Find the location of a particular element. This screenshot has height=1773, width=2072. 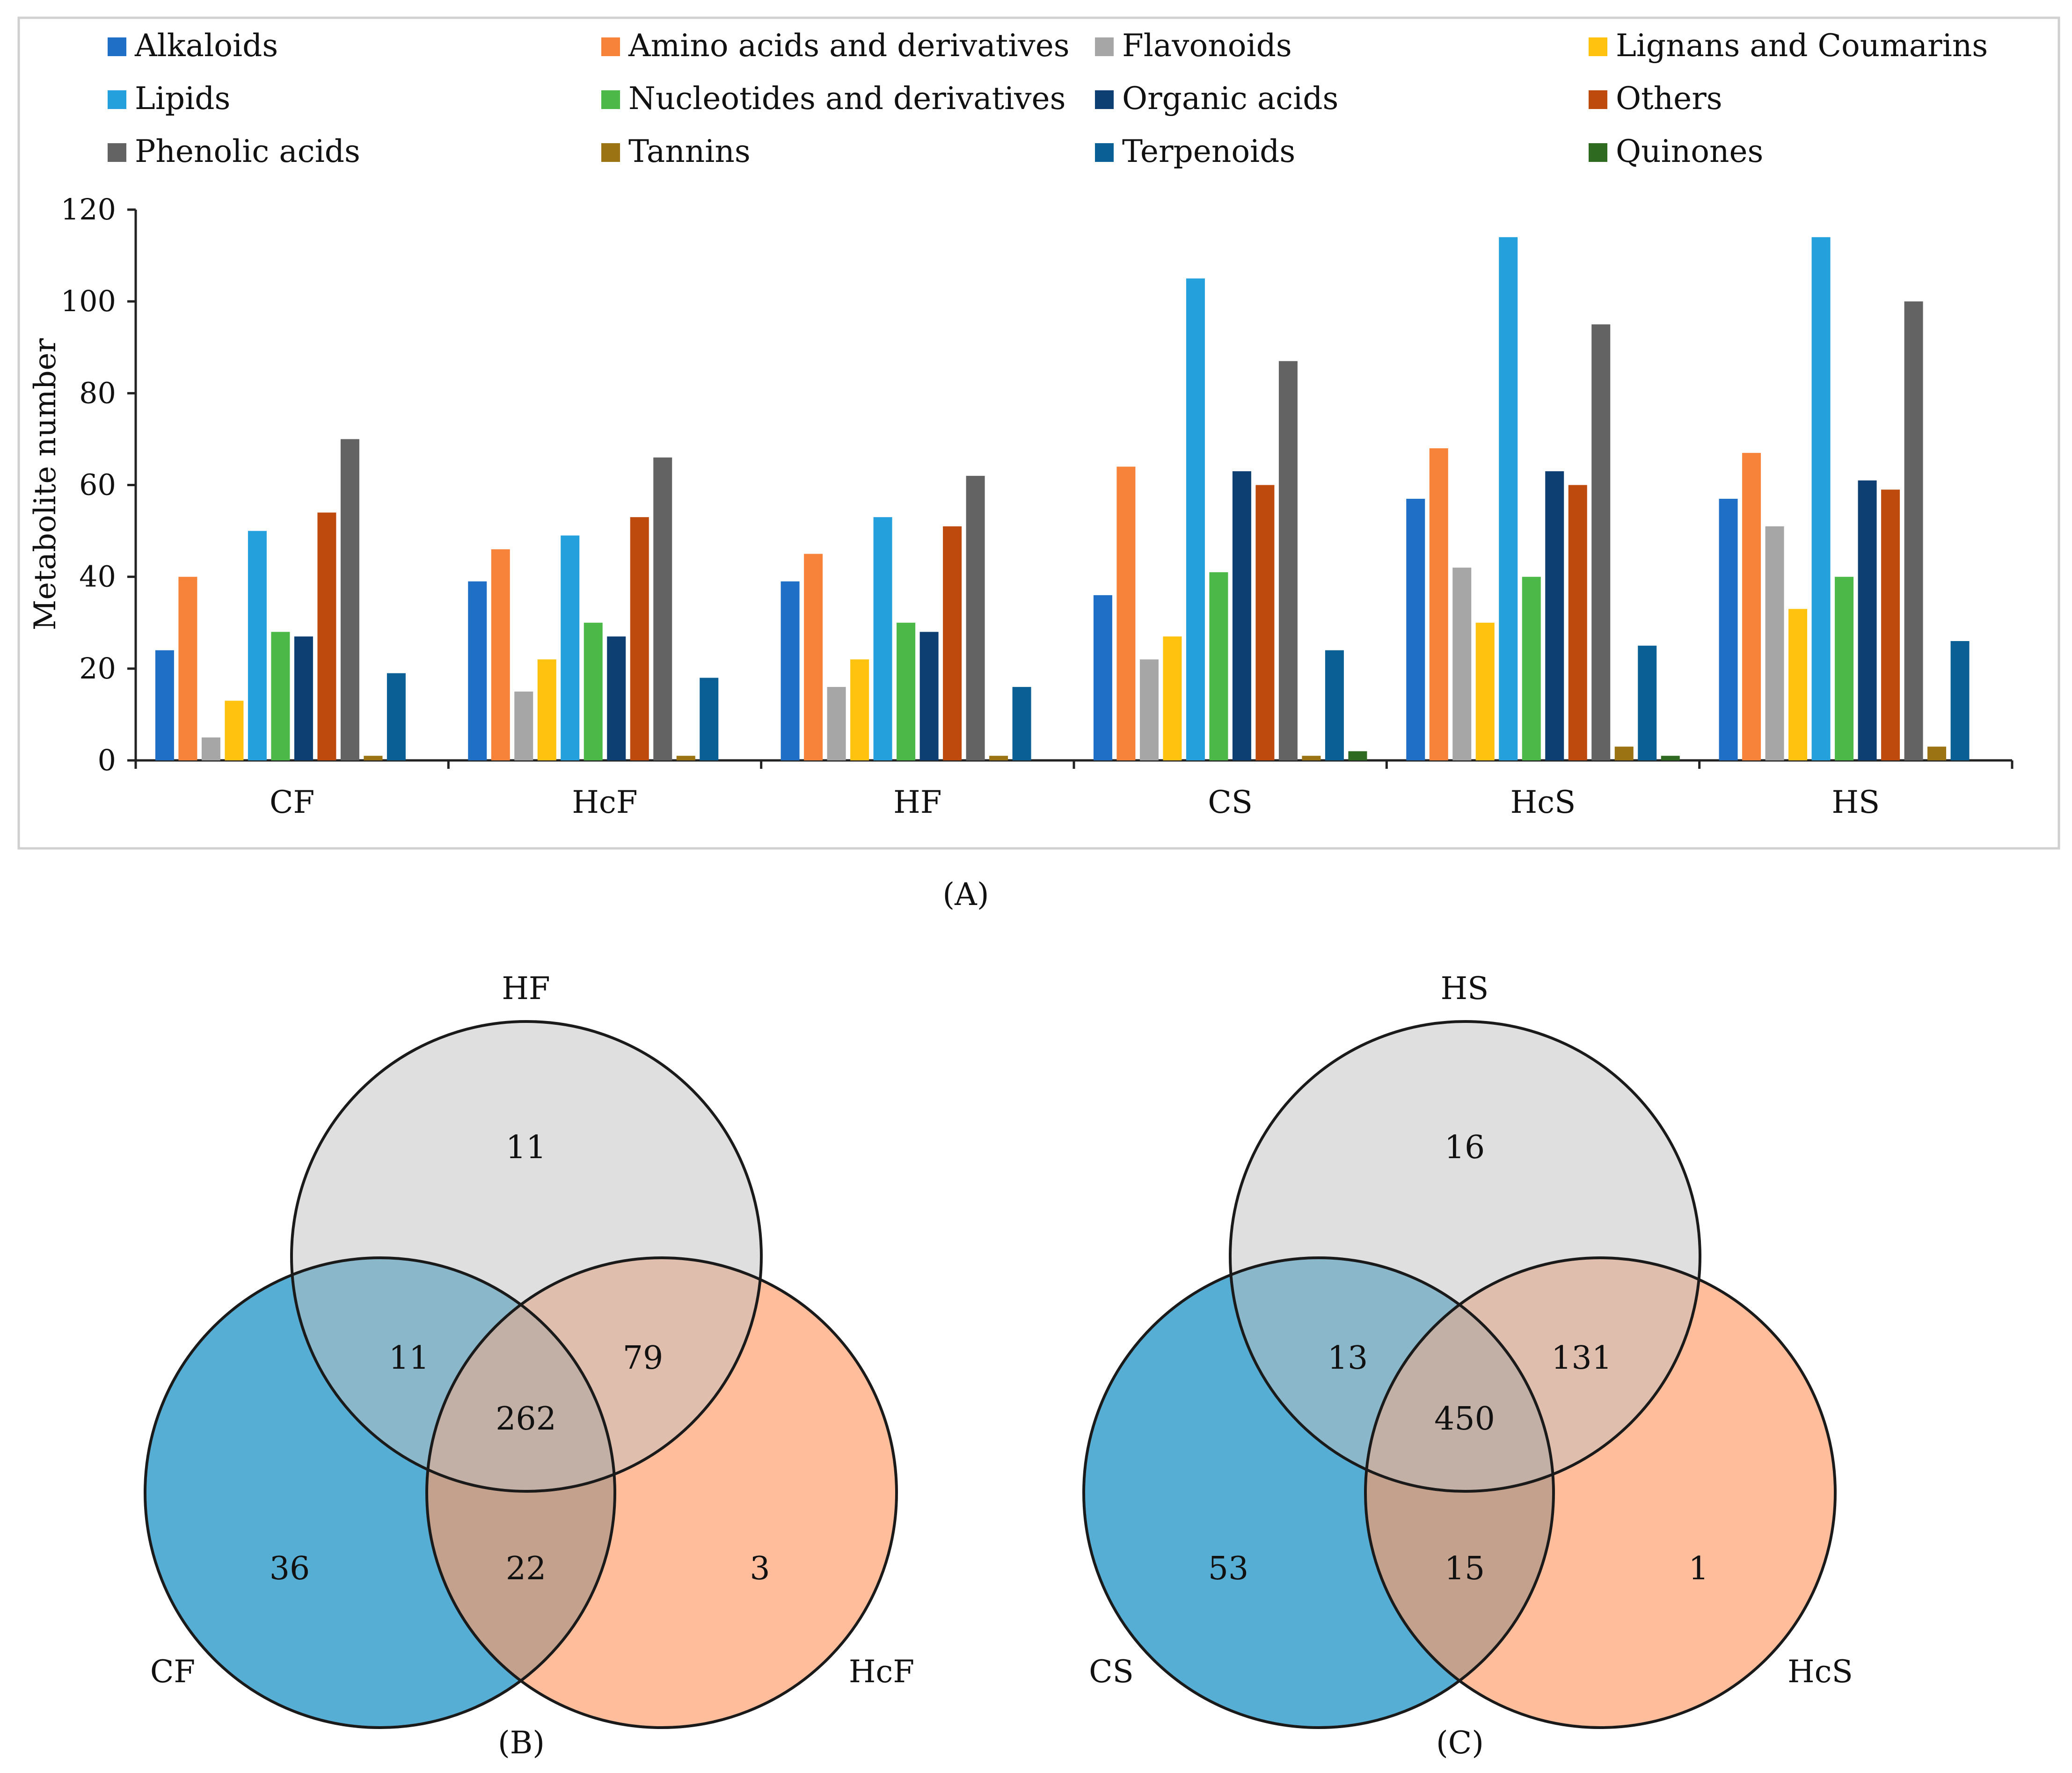

bar-hf-alkaloids is located at coordinates (790, 670).